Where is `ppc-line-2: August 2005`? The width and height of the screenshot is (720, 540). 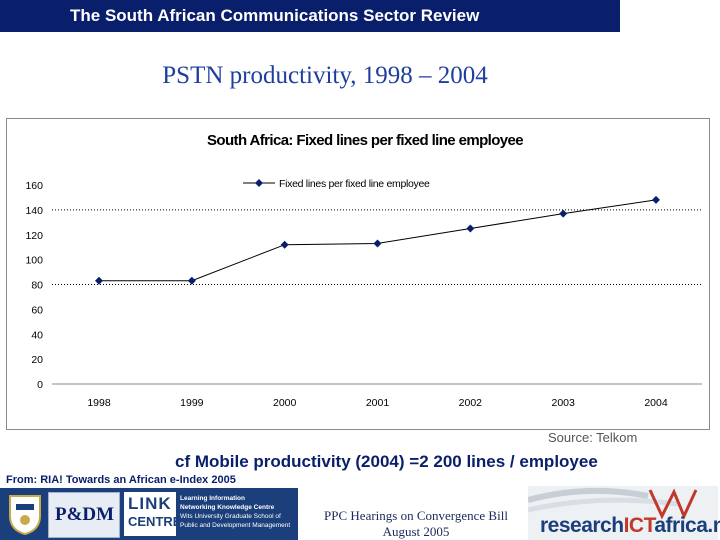
ppc-line-2: August 2005 is located at coordinates (416, 531).